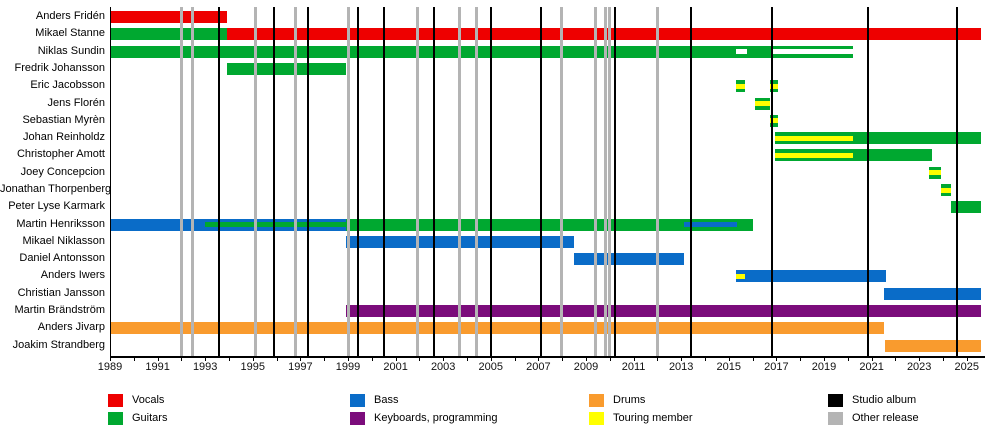 This screenshot has width=1000, height=442. Describe the element at coordinates (60, 68) in the screenshot. I see `member-name-label: Fredrik Johansson` at that location.